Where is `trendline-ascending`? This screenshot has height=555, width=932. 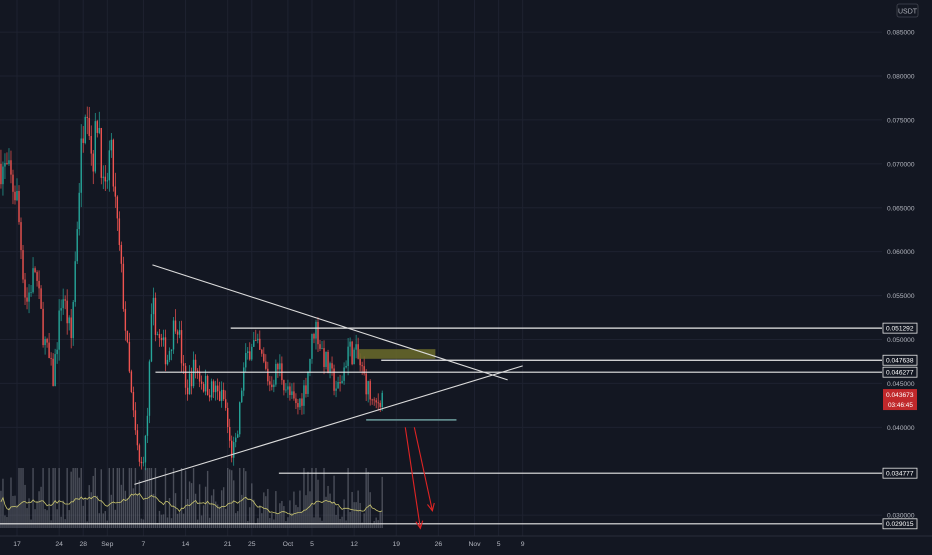
trendline-ascending is located at coordinates (328, 425).